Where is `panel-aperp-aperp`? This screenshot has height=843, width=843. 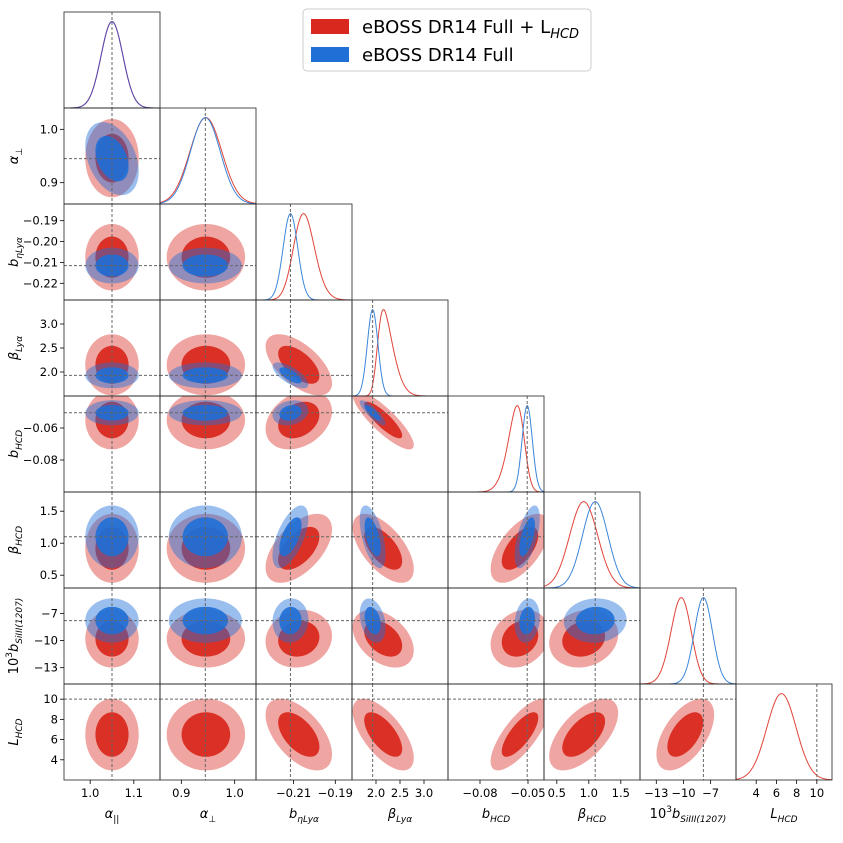 panel-aperp-aperp is located at coordinates (208, 156).